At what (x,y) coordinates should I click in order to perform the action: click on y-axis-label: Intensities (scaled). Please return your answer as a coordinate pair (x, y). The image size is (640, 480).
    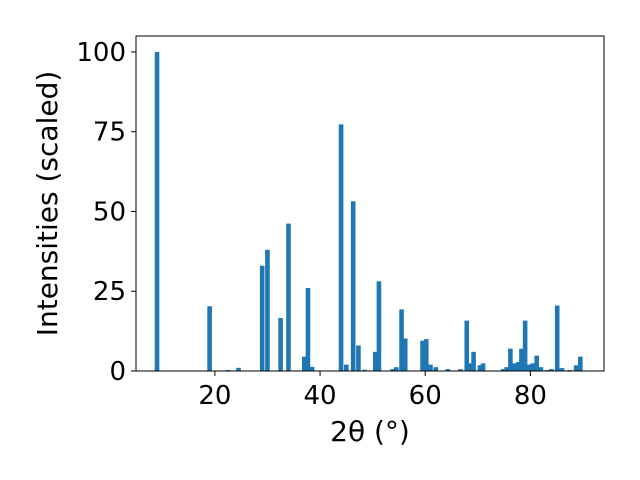
    Looking at the image, I should click on (47, 204).